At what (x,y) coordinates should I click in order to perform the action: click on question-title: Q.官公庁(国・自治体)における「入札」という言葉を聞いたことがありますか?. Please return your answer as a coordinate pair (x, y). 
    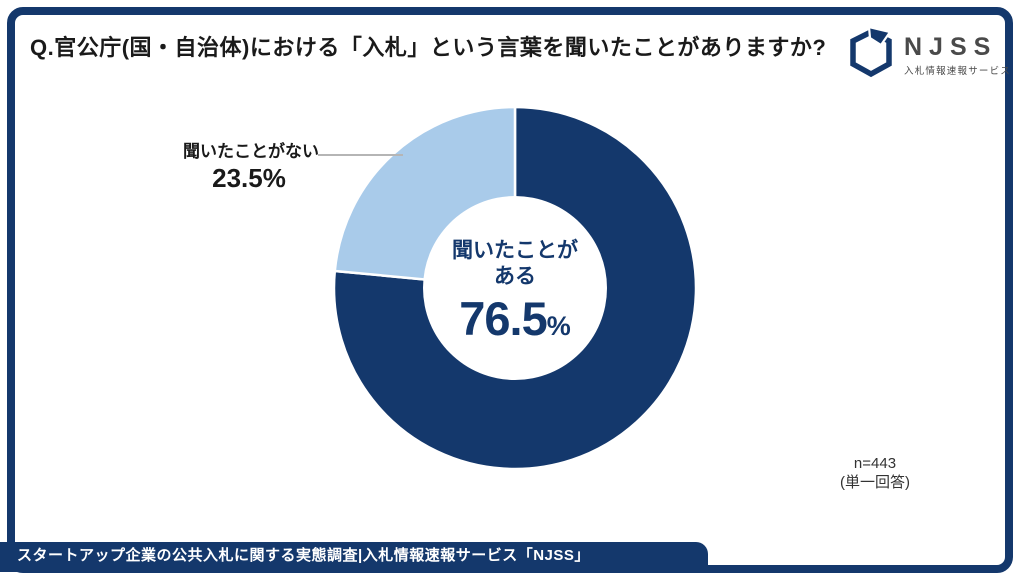
    Looking at the image, I should click on (428, 47).